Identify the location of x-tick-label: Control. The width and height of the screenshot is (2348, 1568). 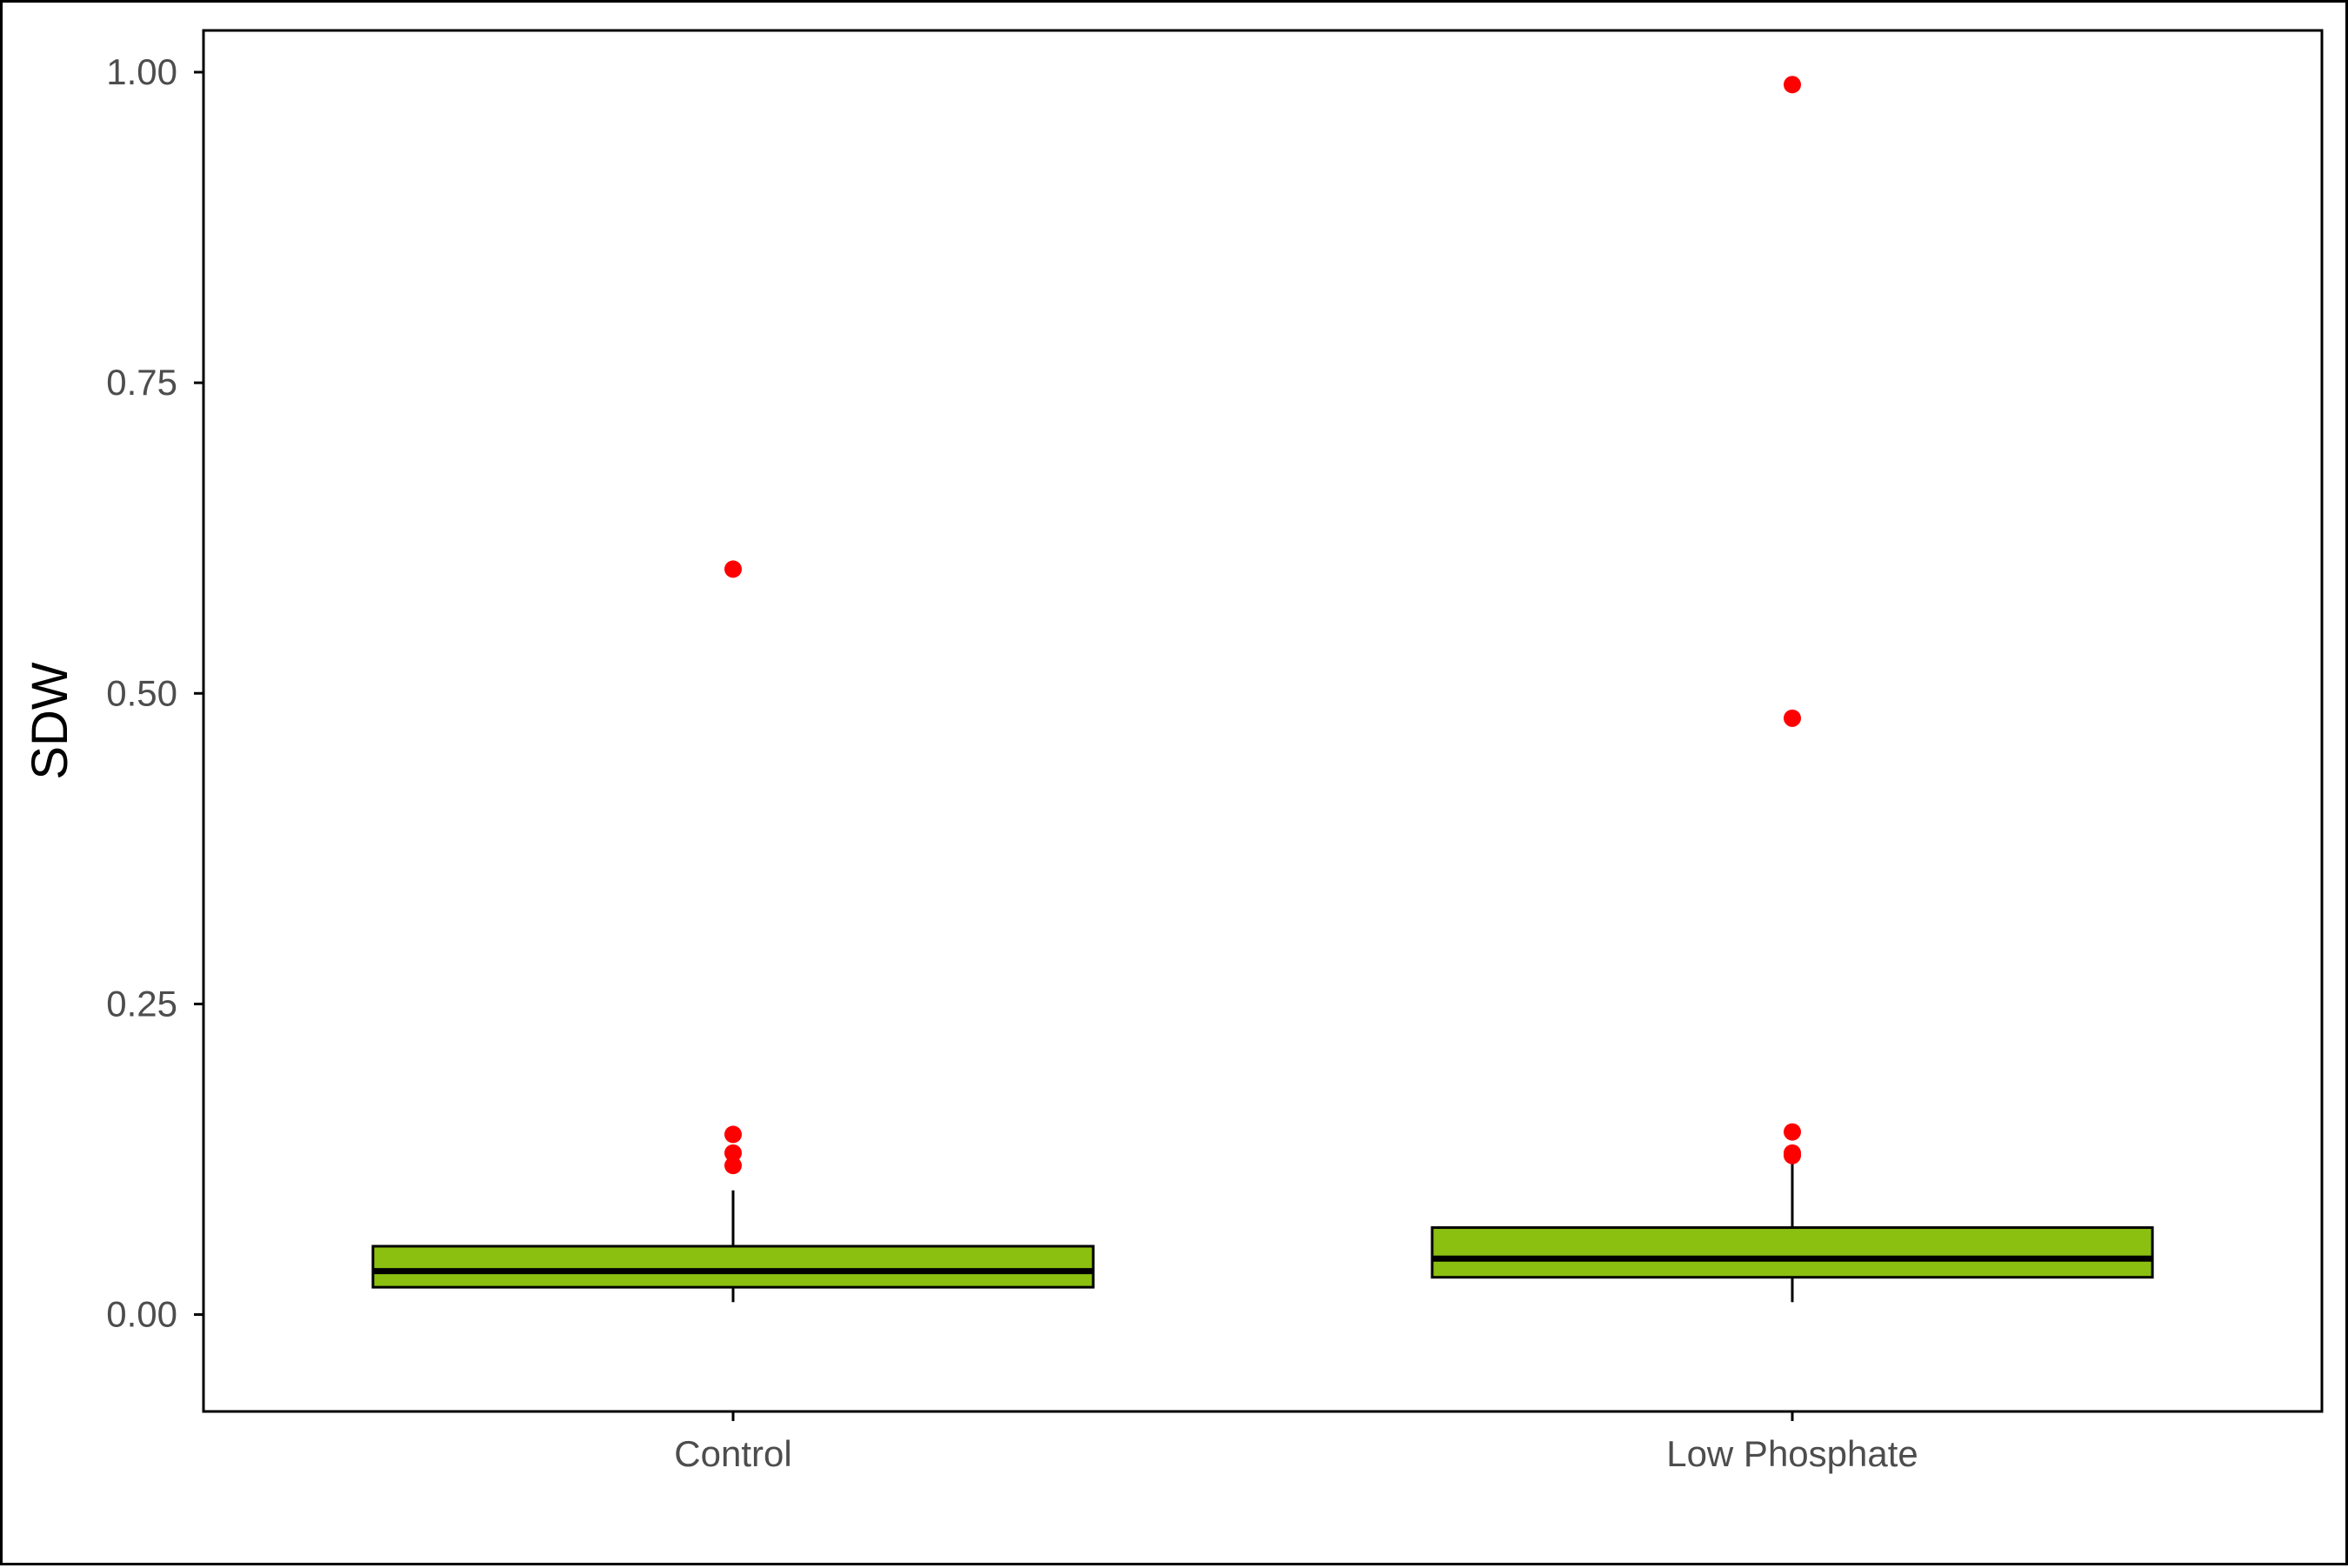
(732, 1453).